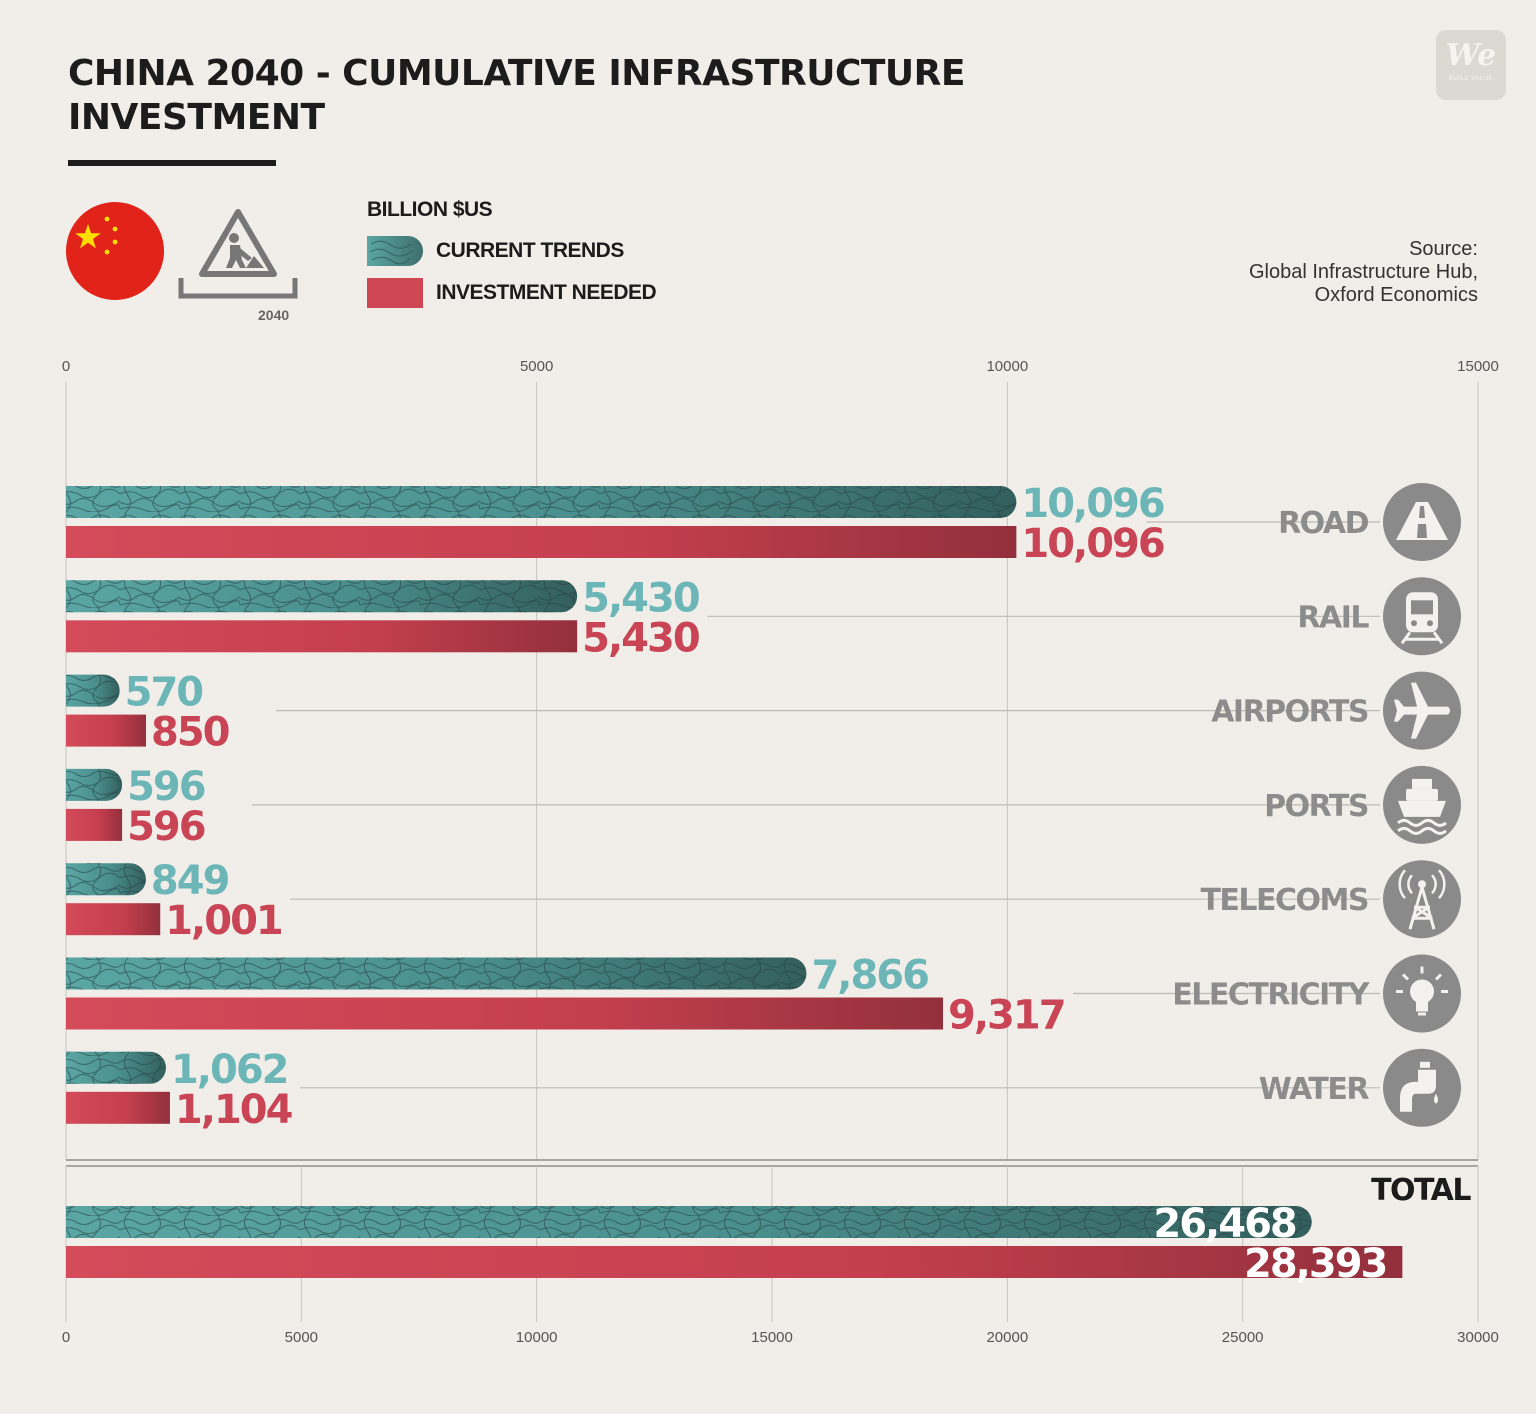 Image resolution: width=1536 pixels, height=1414 pixels. I want to click on value-label-current-trends: 5,430, so click(640, 598).